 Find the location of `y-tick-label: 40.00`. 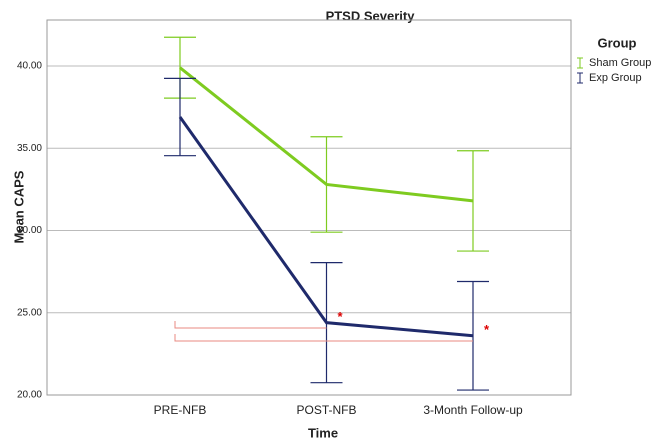

y-tick-label: 40.00 is located at coordinates (29, 66).